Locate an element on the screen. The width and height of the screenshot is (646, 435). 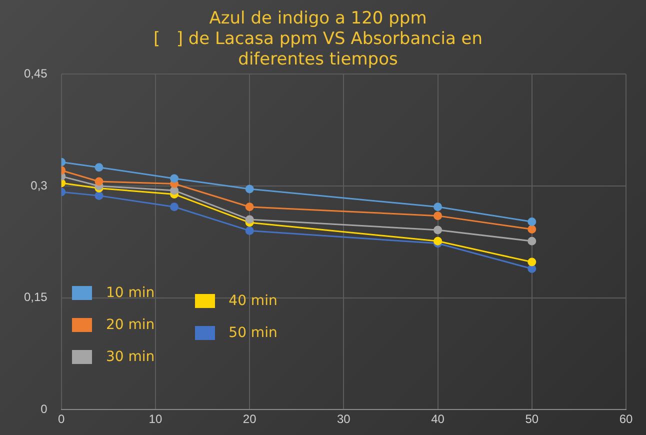
y-tick-label: 0,45 is located at coordinates (36, 73).